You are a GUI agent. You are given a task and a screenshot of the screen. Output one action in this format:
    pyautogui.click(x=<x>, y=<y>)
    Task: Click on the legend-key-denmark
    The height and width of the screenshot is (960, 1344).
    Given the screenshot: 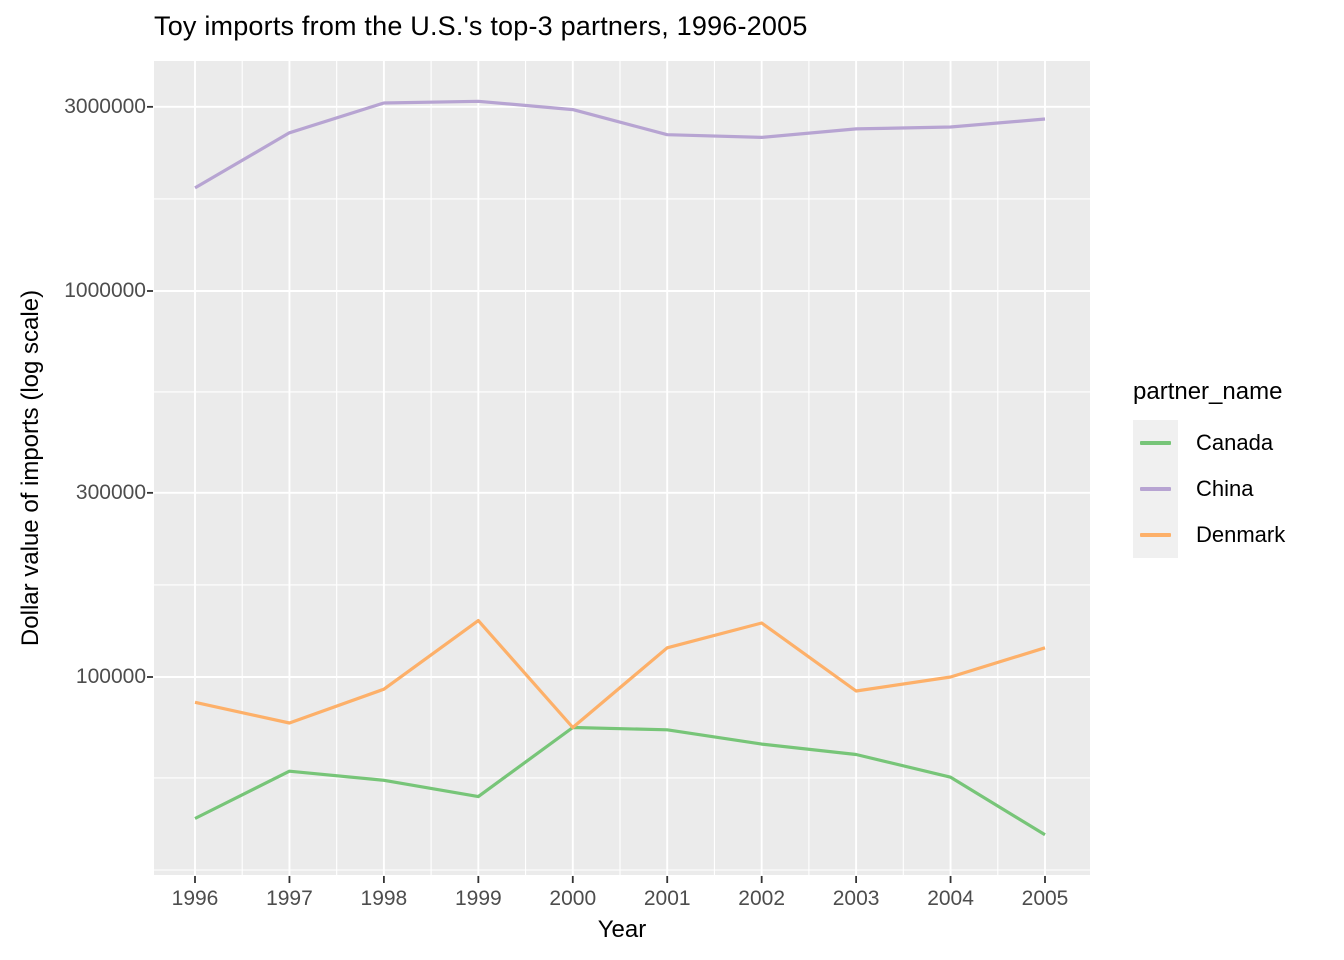 What is the action you would take?
    pyautogui.click(x=1155, y=535)
    